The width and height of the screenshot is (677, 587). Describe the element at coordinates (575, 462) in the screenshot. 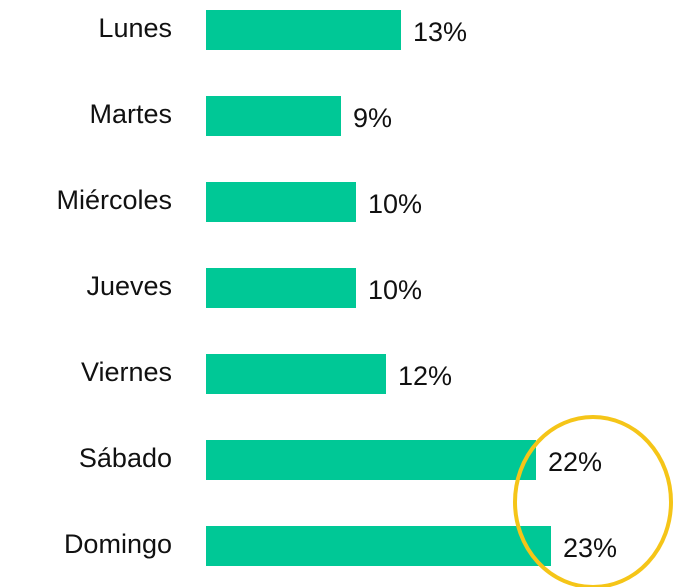

I see `value-label: 22%` at that location.